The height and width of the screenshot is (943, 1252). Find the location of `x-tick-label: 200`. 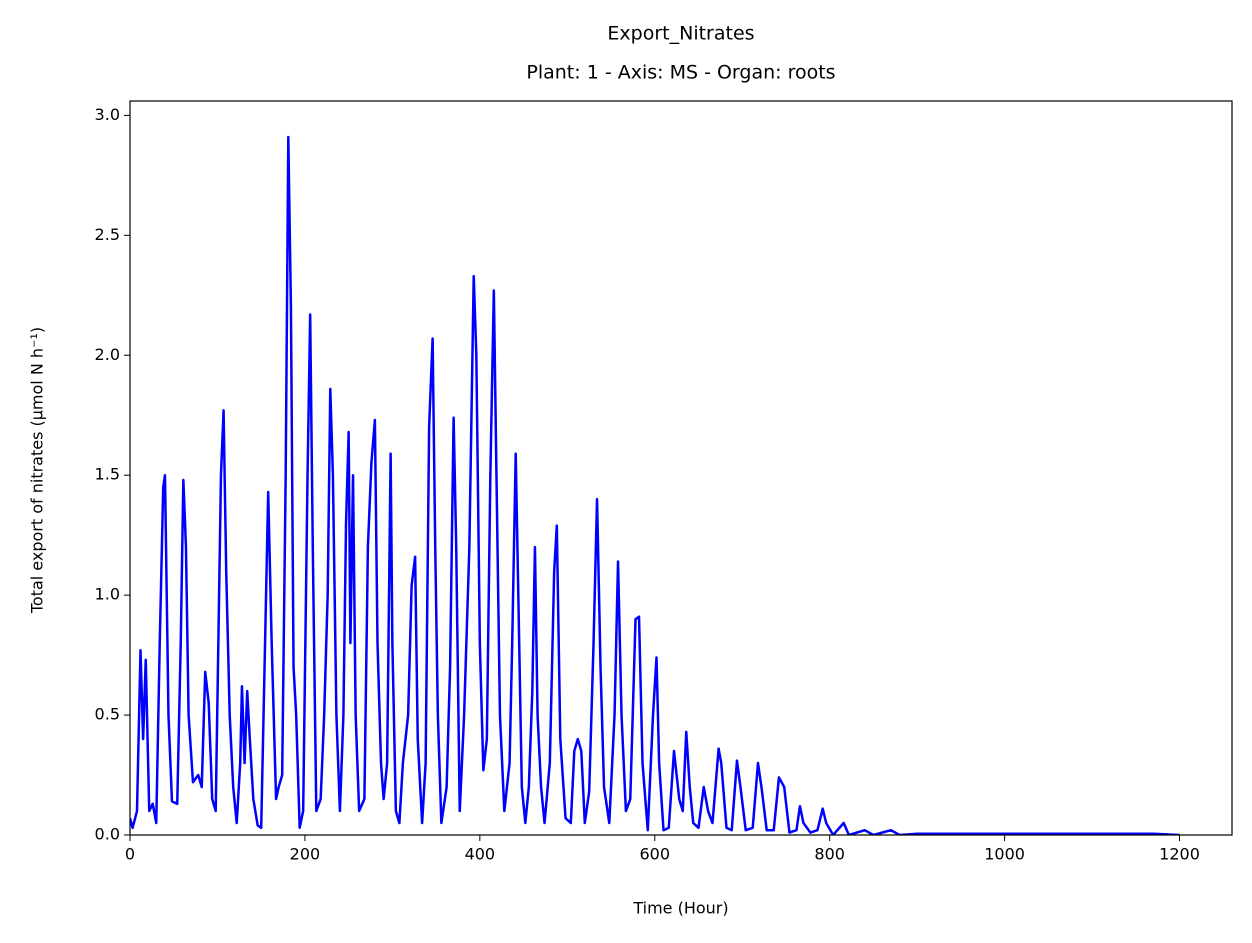

x-tick-label: 200 is located at coordinates (305, 854).